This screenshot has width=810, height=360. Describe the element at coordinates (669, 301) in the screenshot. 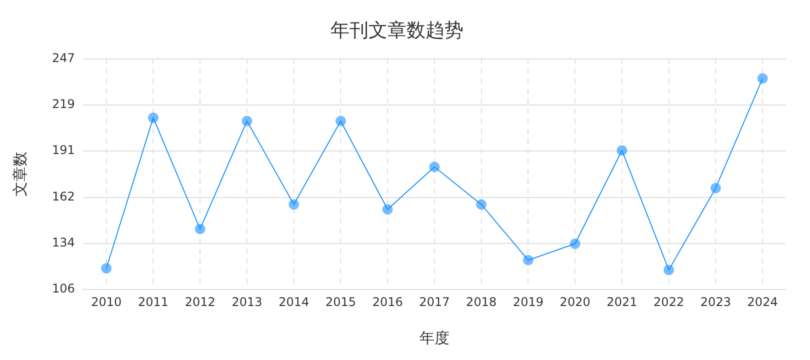

I see `x-tick-label: 2022` at that location.